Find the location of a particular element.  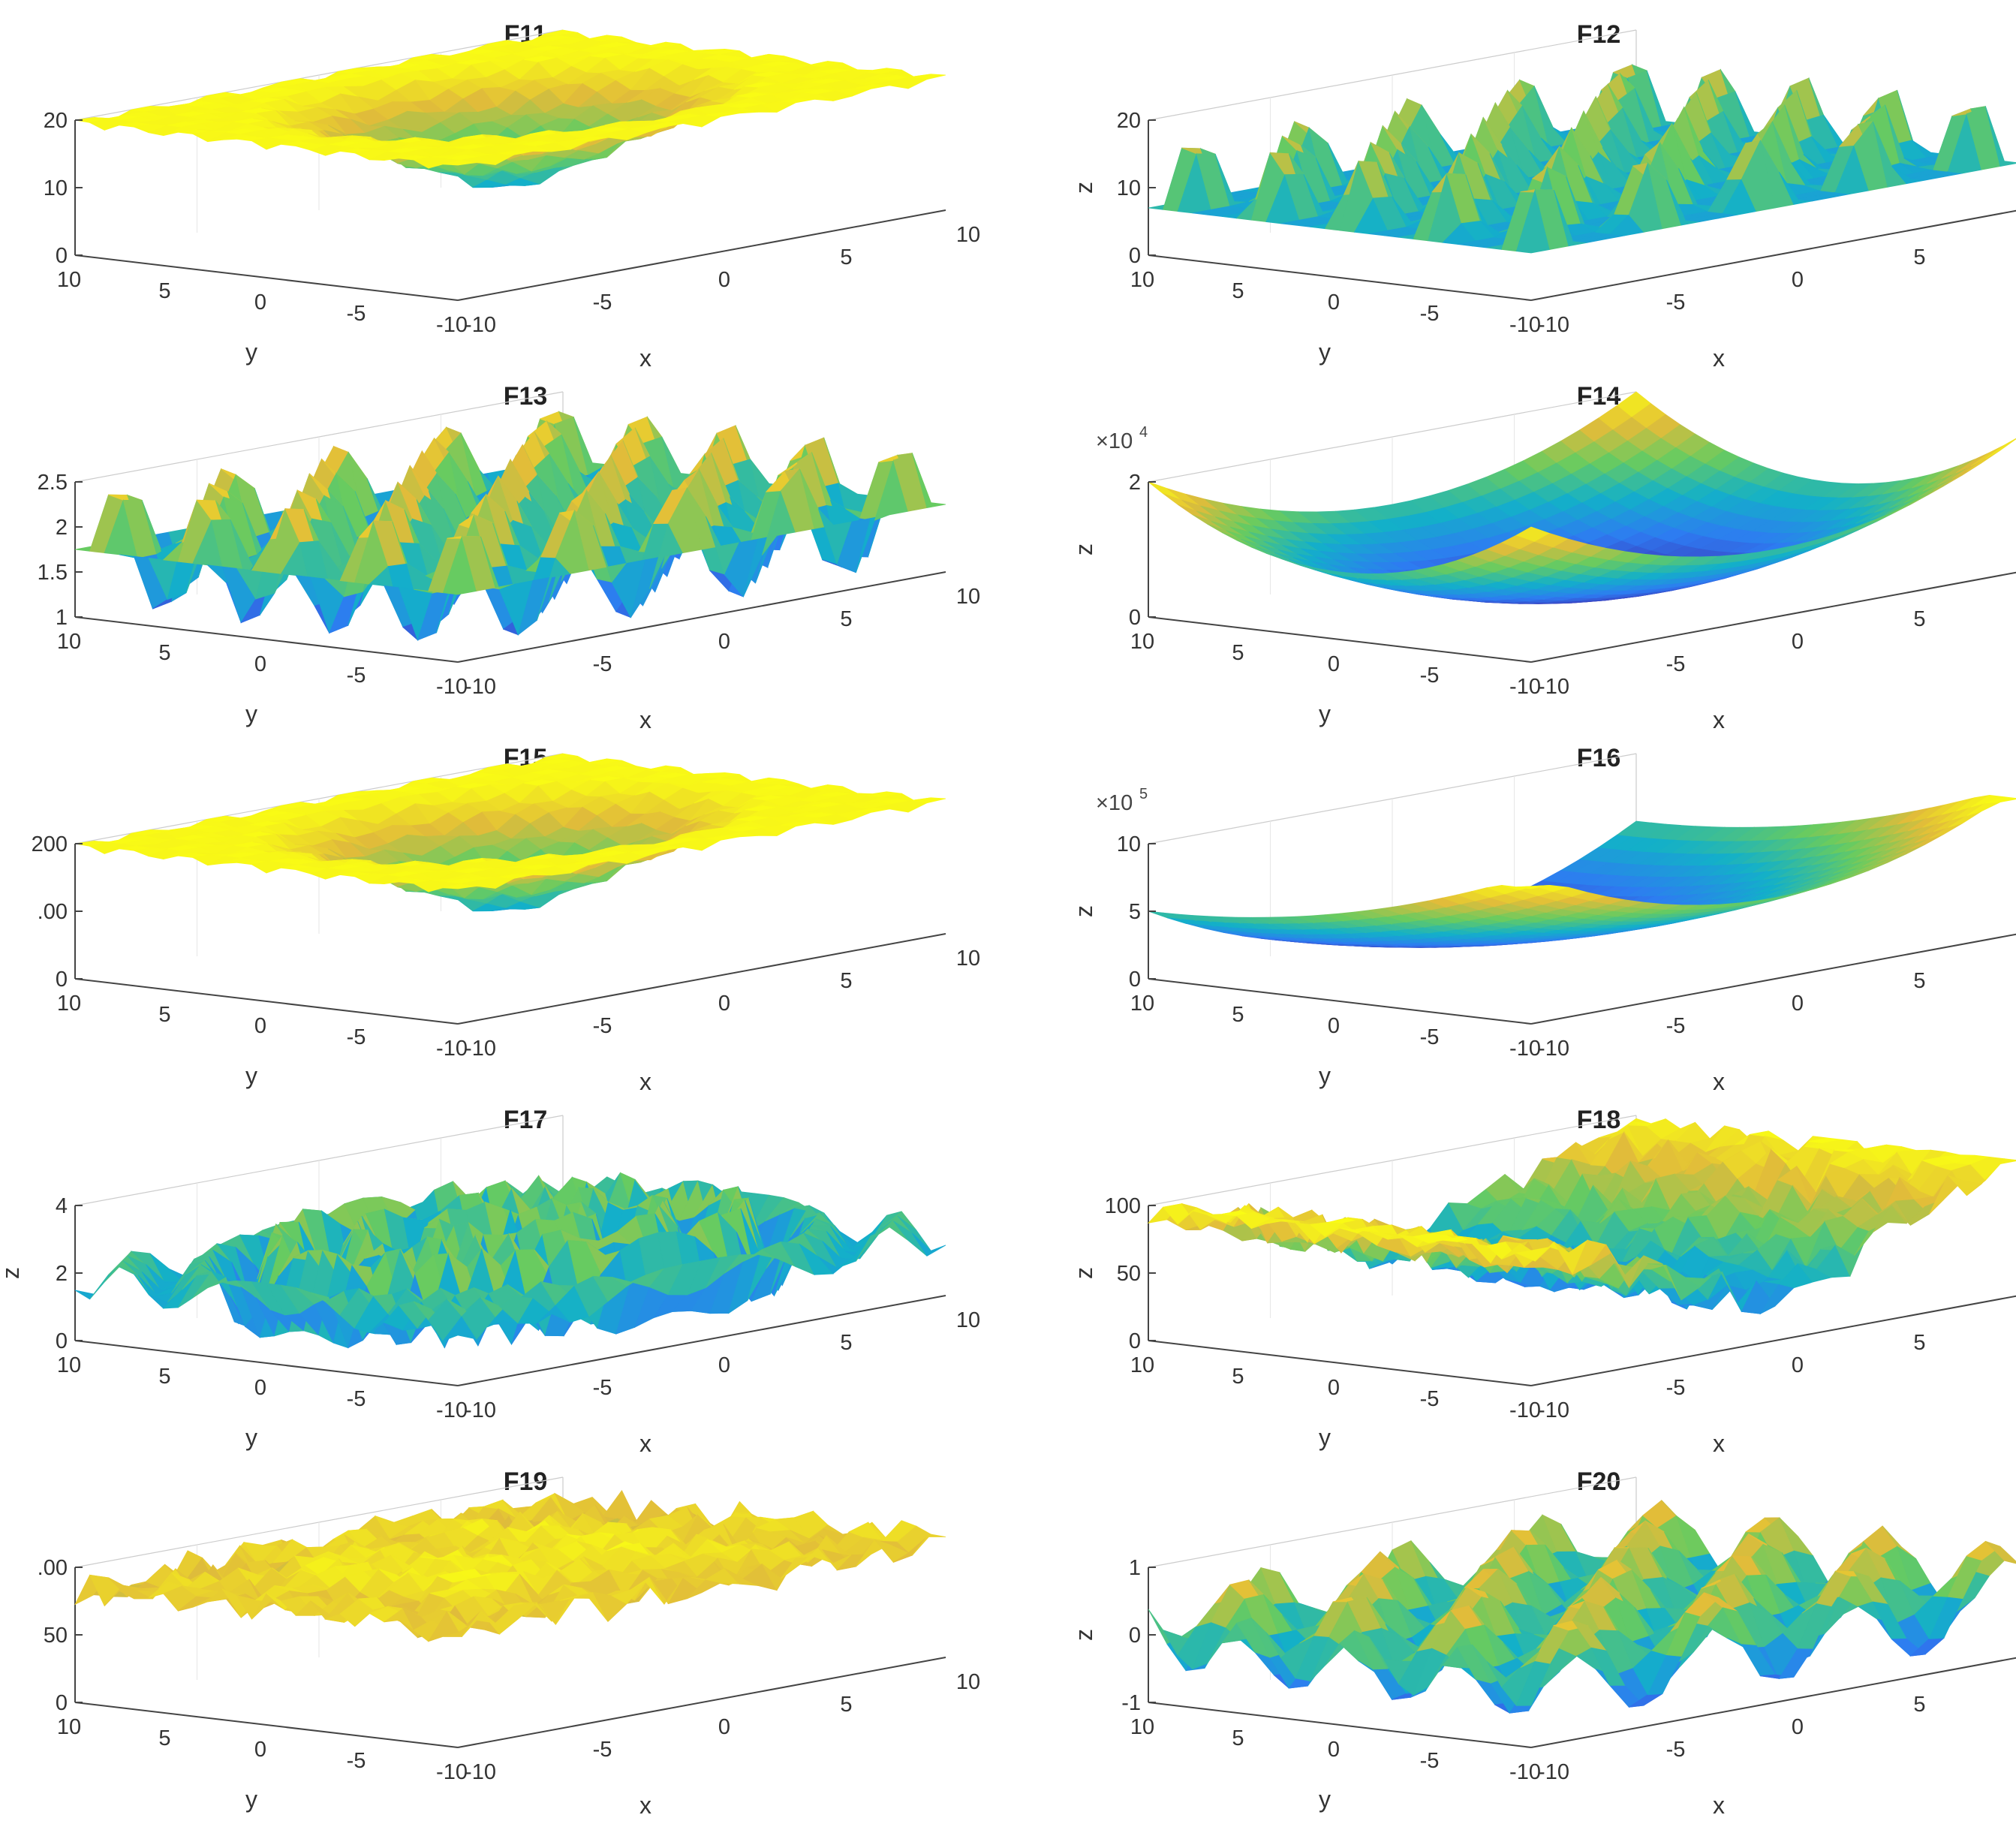

z-tick-label: 2.5 is located at coordinates (53, 483).